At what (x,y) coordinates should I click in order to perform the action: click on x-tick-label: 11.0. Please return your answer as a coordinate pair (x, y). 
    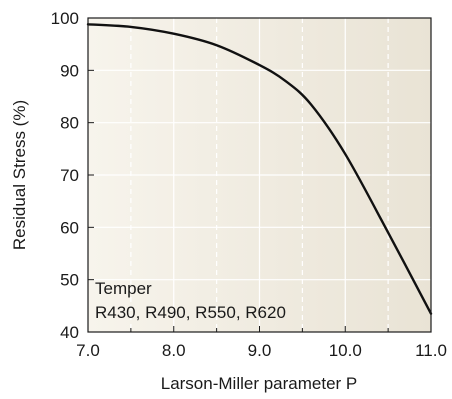
    Looking at the image, I should click on (431, 350).